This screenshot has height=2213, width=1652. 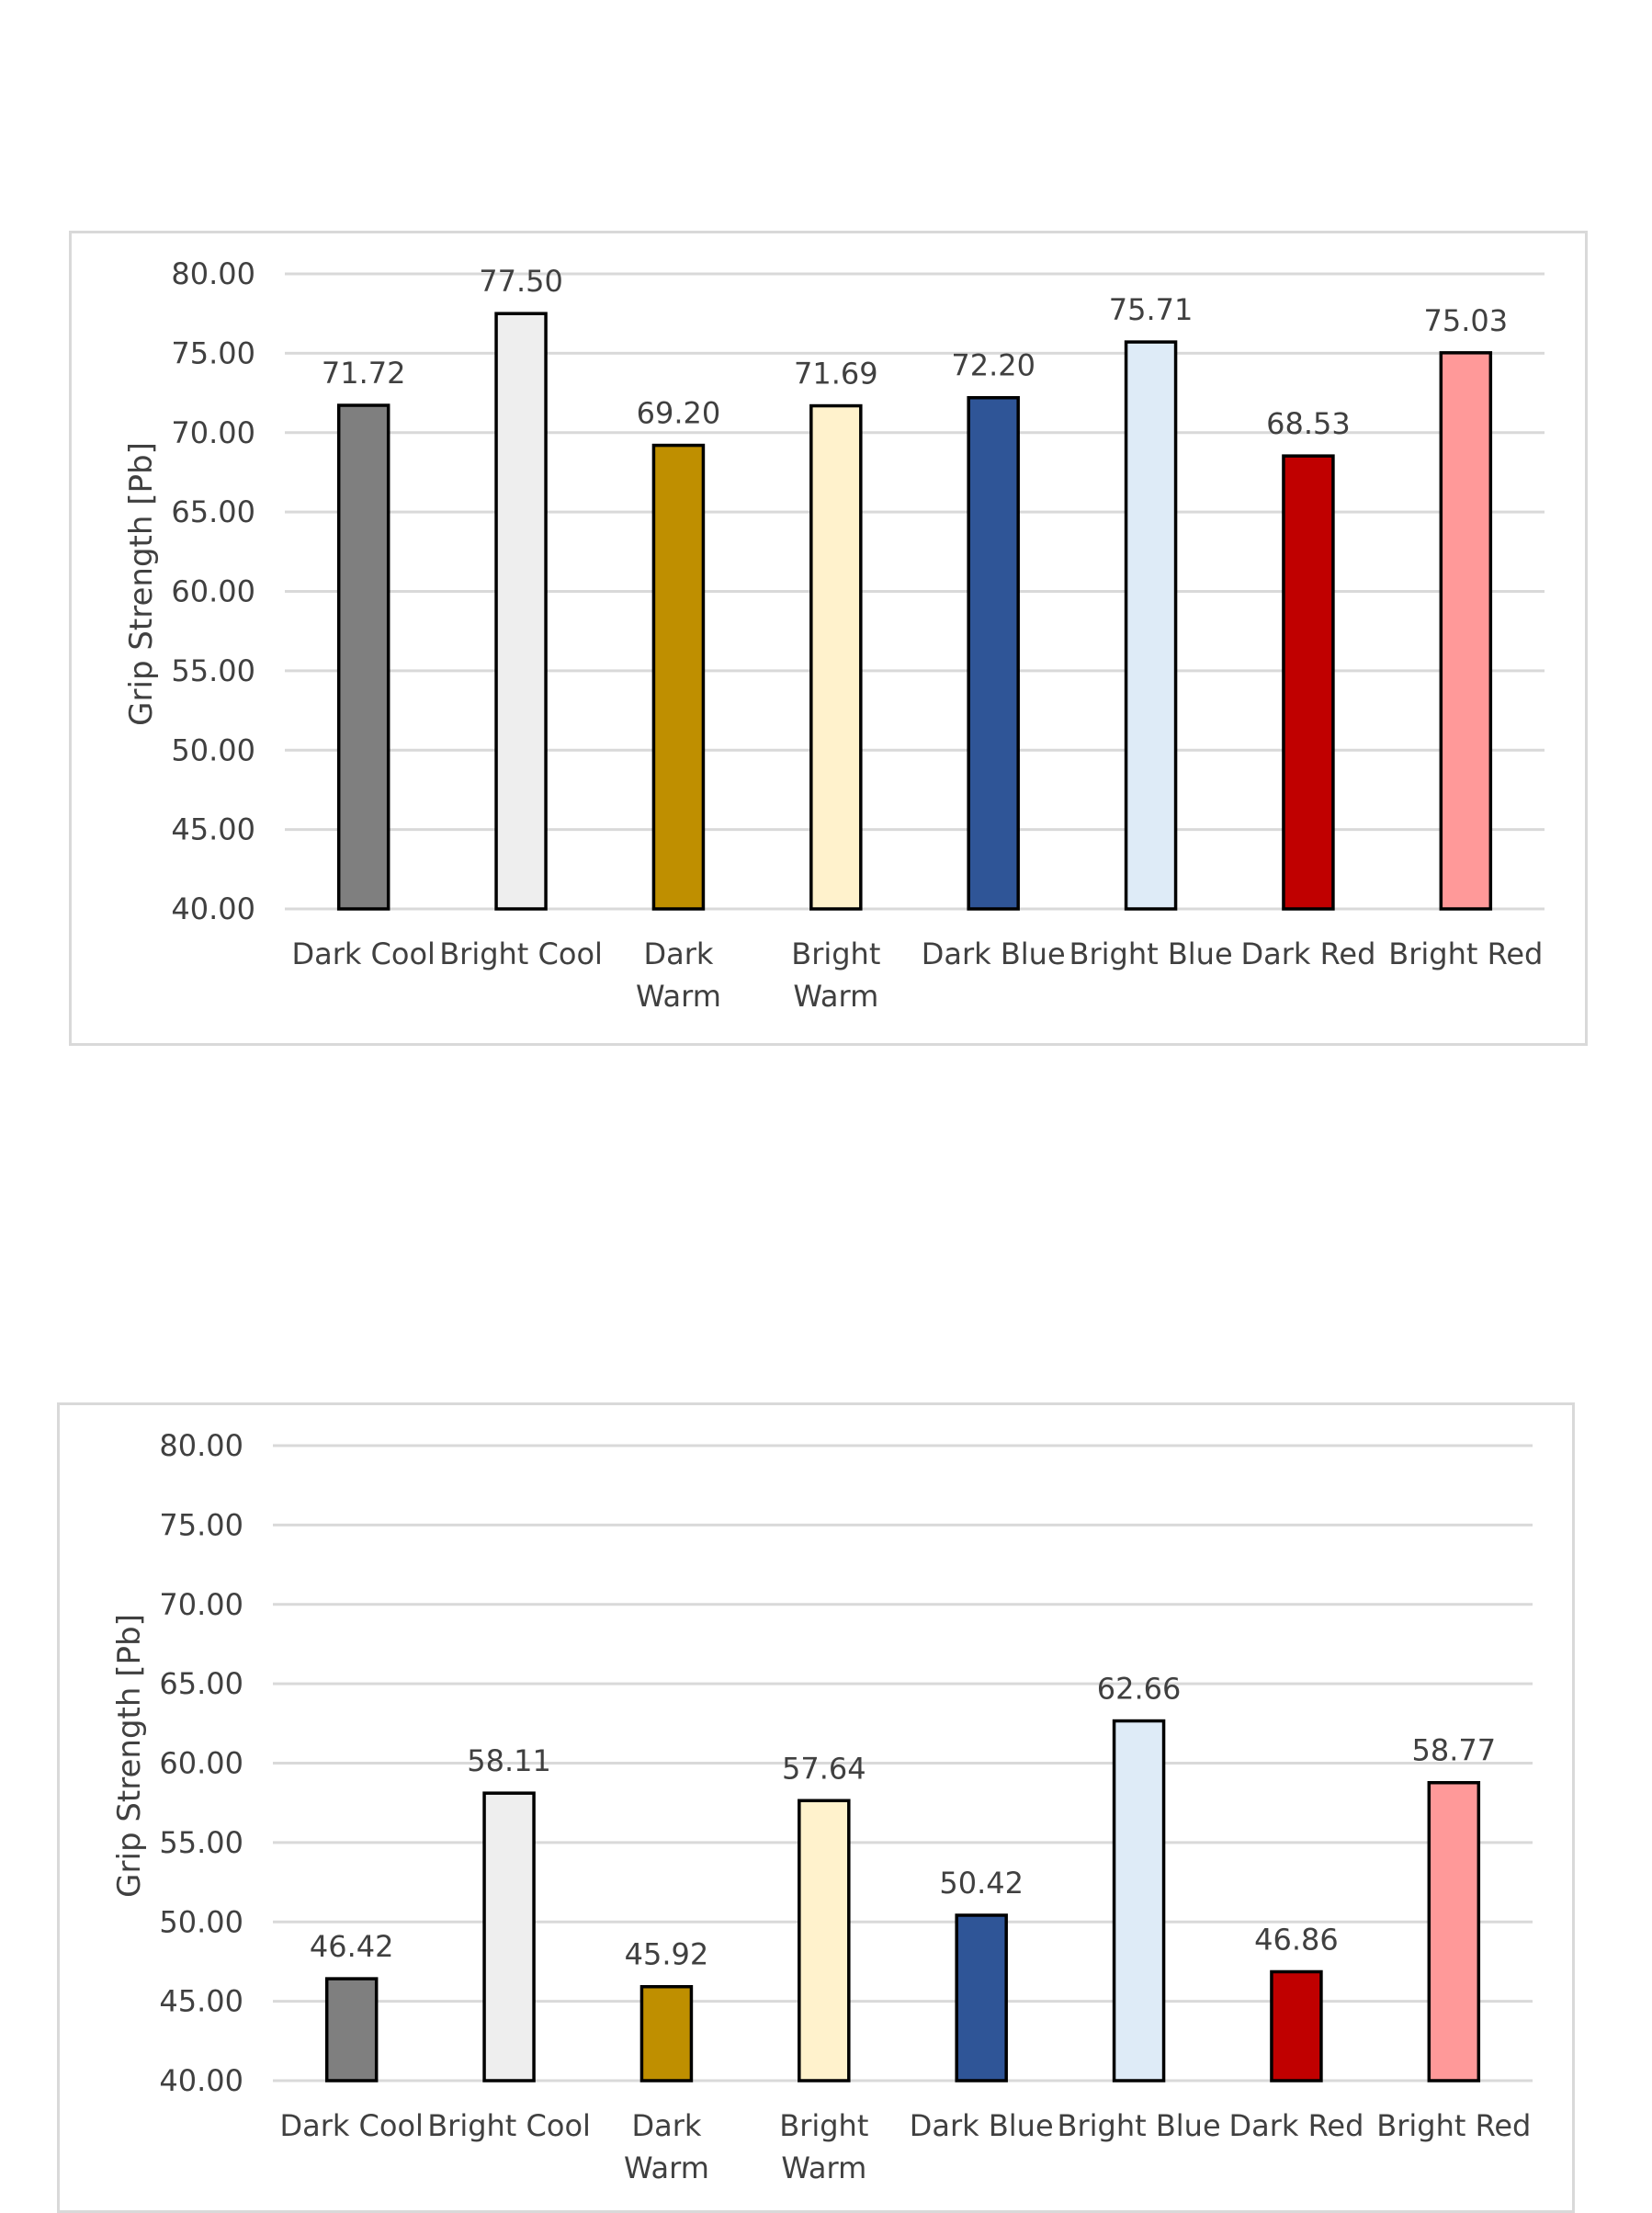 What do you see at coordinates (1454, 1750) in the screenshot?
I see `data-label: 58.77` at bounding box center [1454, 1750].